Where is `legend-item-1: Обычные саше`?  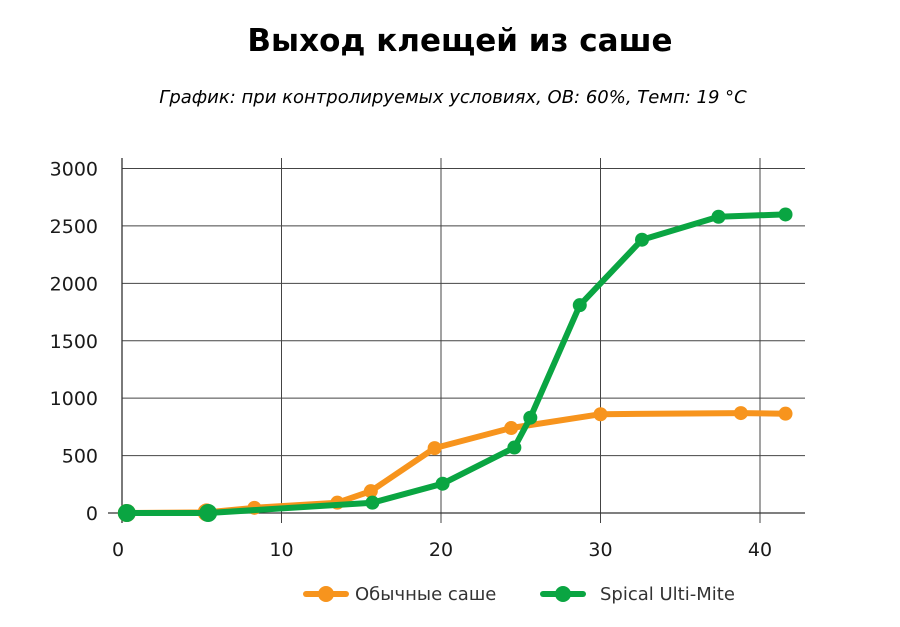 legend-item-1: Обычные саше is located at coordinates (399, 594).